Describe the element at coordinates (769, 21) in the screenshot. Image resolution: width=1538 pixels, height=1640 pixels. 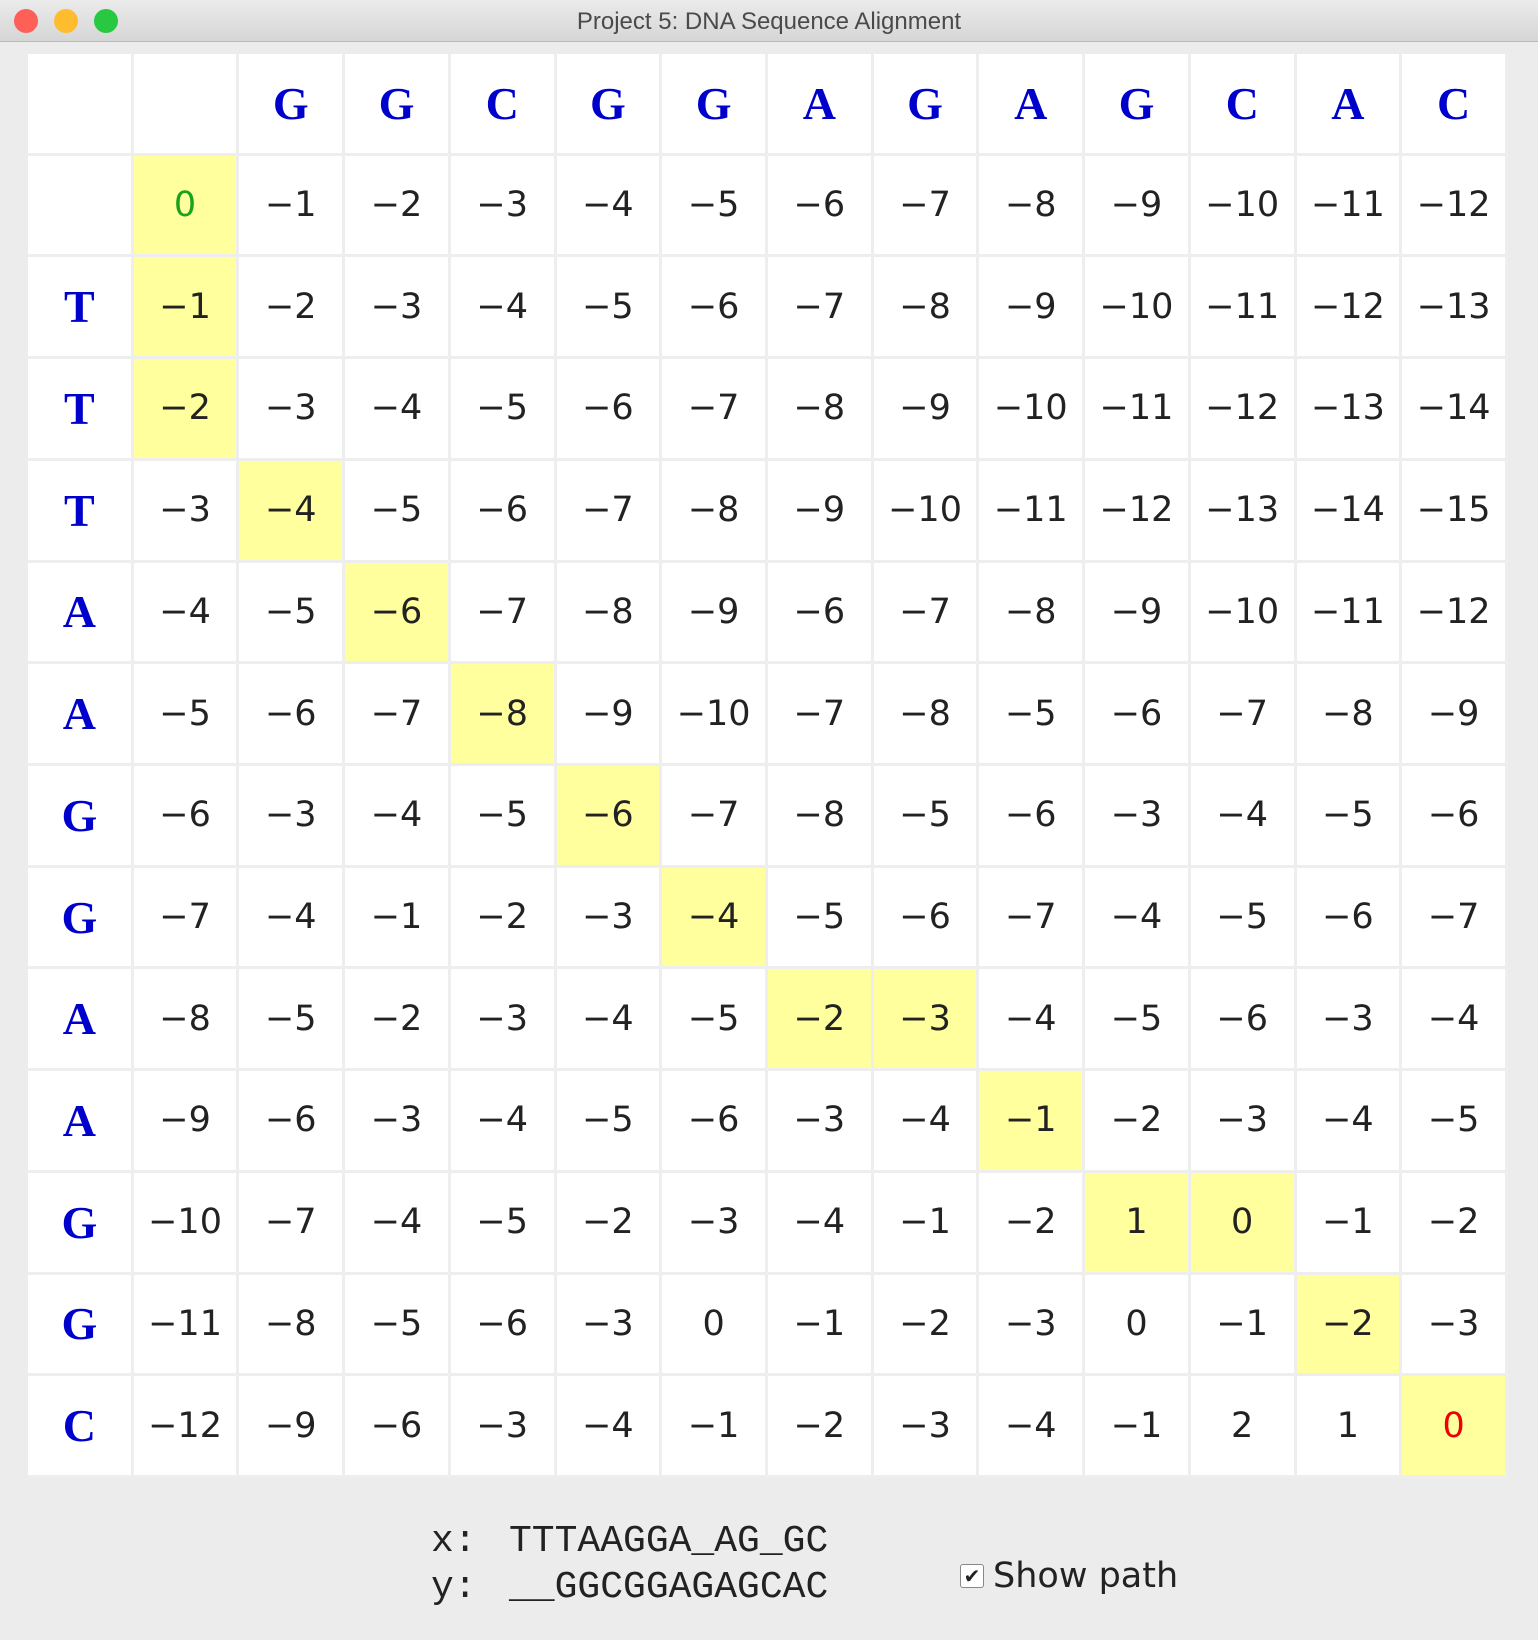
I see `window-title: Project 5: DNA Sequence Alignment` at that location.